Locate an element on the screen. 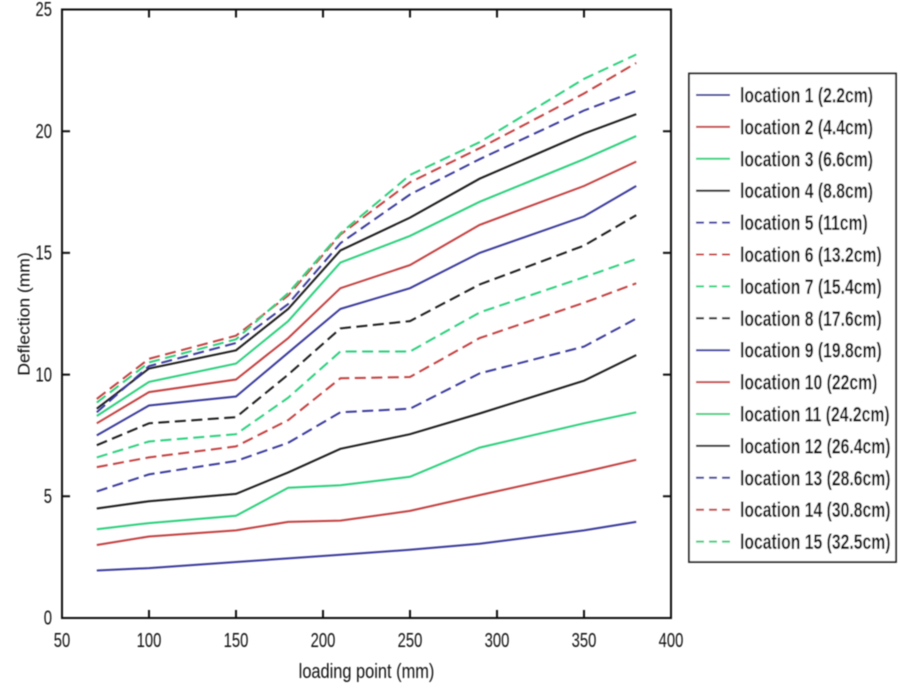 This screenshot has height=690, width=900. svg-text: 5 is located at coordinates (48, 496).